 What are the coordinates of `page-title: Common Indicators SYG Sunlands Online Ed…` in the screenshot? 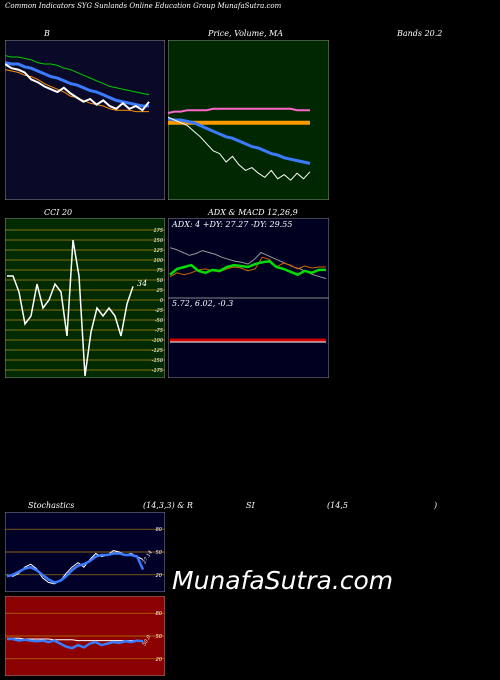 It's located at (143, 6).